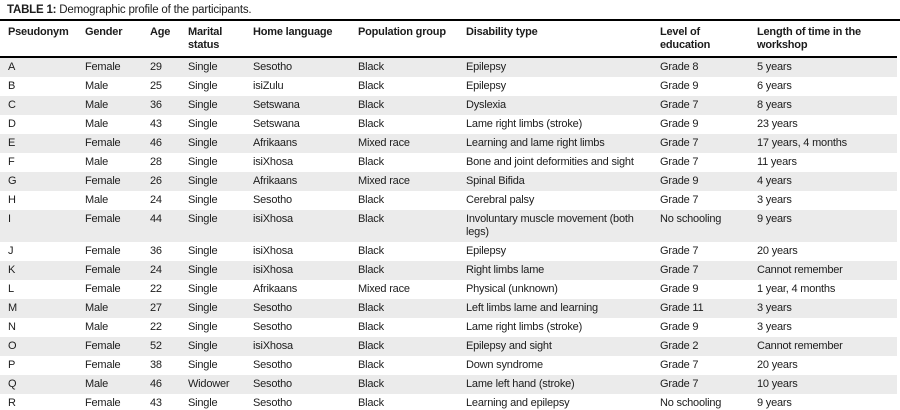  Describe the element at coordinates (777, 162) in the screenshot. I see `table-cell: 11 years` at that location.